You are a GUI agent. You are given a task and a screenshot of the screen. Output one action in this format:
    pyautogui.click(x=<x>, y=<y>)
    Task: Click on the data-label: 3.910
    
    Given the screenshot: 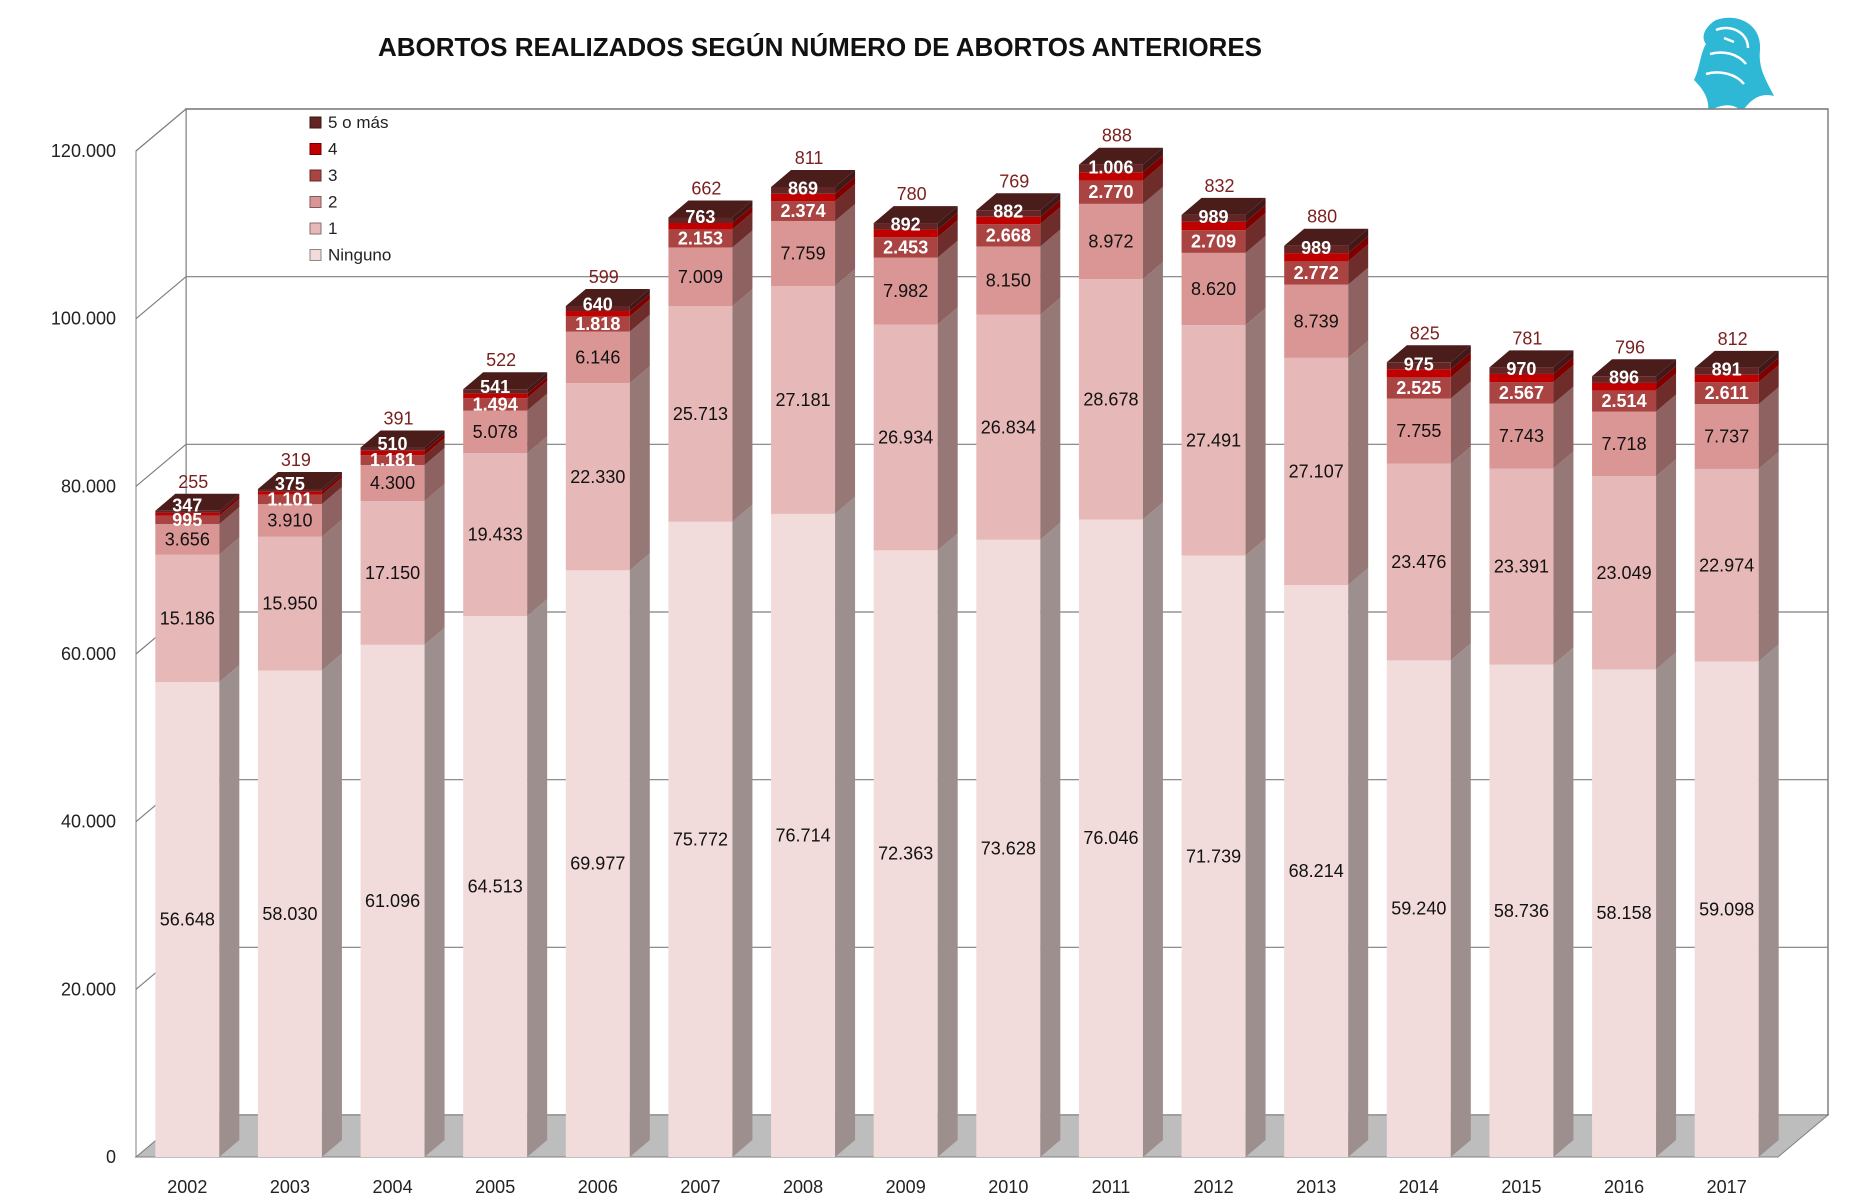 What is the action you would take?
    pyautogui.click(x=289, y=520)
    